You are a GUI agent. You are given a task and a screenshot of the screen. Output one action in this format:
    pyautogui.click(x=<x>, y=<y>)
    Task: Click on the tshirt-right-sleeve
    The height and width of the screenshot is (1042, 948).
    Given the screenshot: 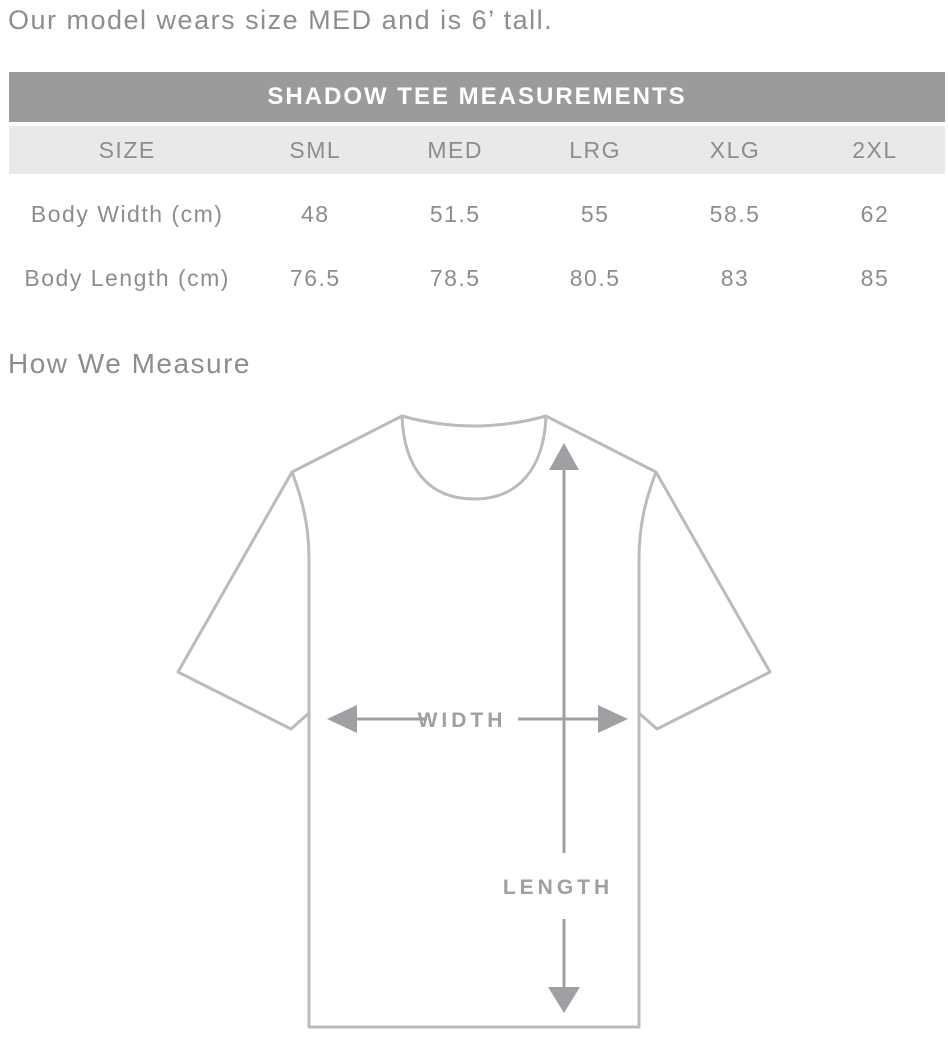 What is the action you would take?
    pyautogui.click(x=705, y=601)
    